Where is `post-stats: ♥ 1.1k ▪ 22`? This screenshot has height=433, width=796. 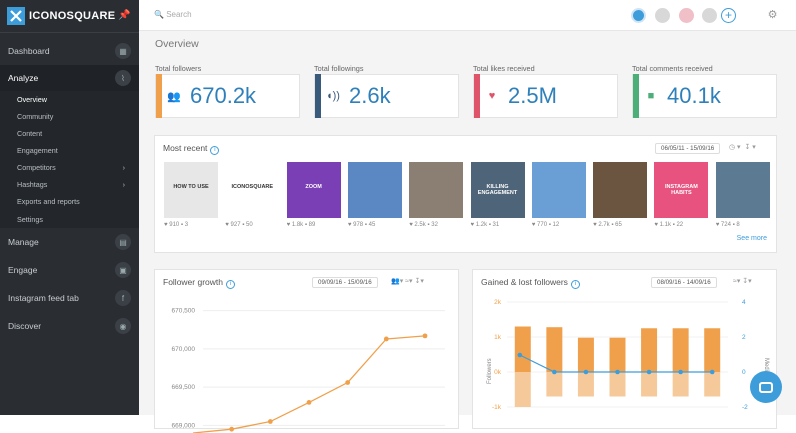 post-stats: ♥ 1.1k ▪ 22 is located at coordinates (668, 225).